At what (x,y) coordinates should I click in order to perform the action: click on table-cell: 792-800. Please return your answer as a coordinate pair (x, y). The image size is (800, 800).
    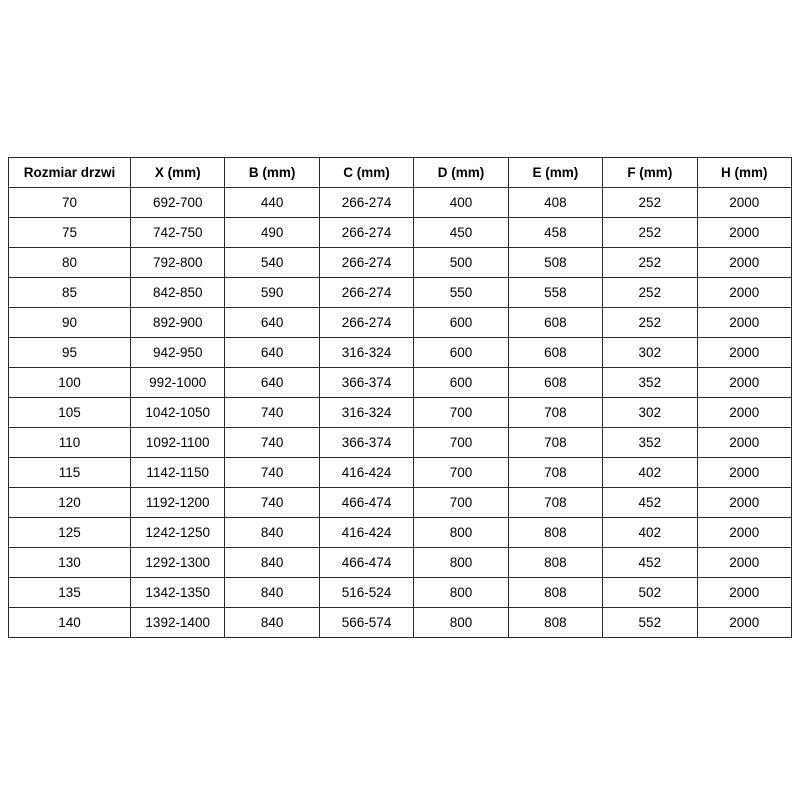
    Looking at the image, I should click on (177, 262).